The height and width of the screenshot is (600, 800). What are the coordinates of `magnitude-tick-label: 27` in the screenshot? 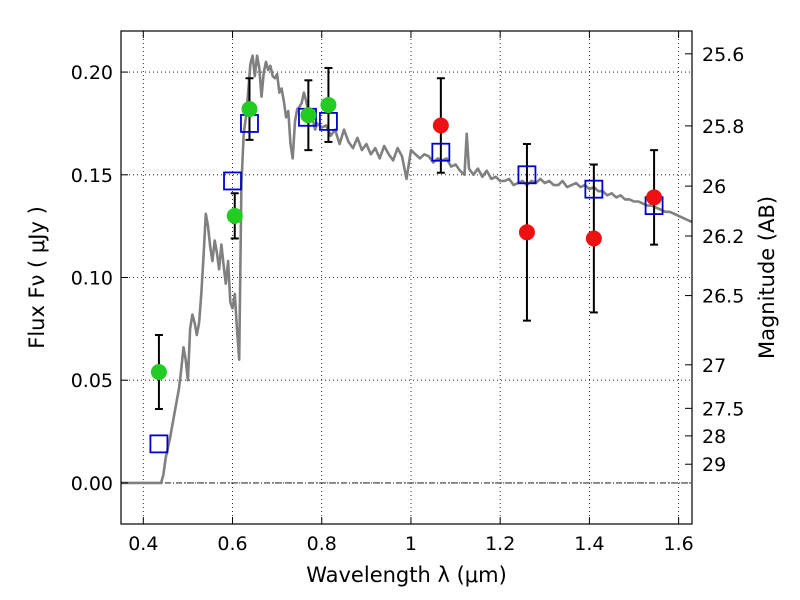 It's located at (714, 366).